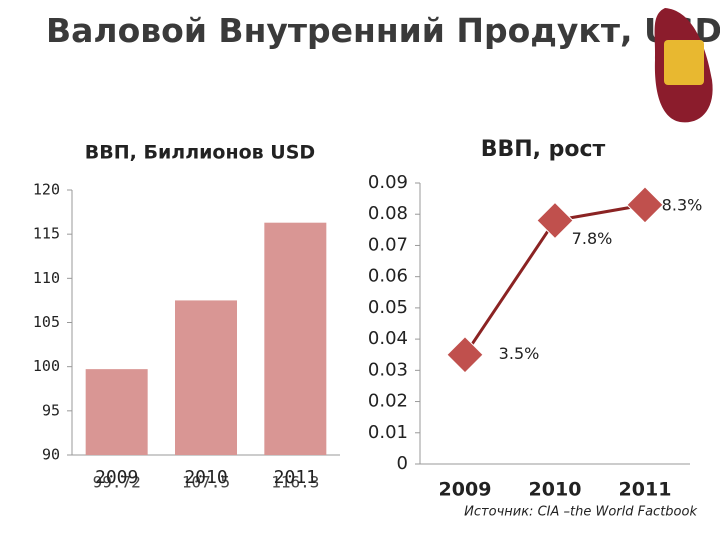 The width and height of the screenshot is (720, 540). I want to click on y-tick-label: 0.07, so click(388, 244).